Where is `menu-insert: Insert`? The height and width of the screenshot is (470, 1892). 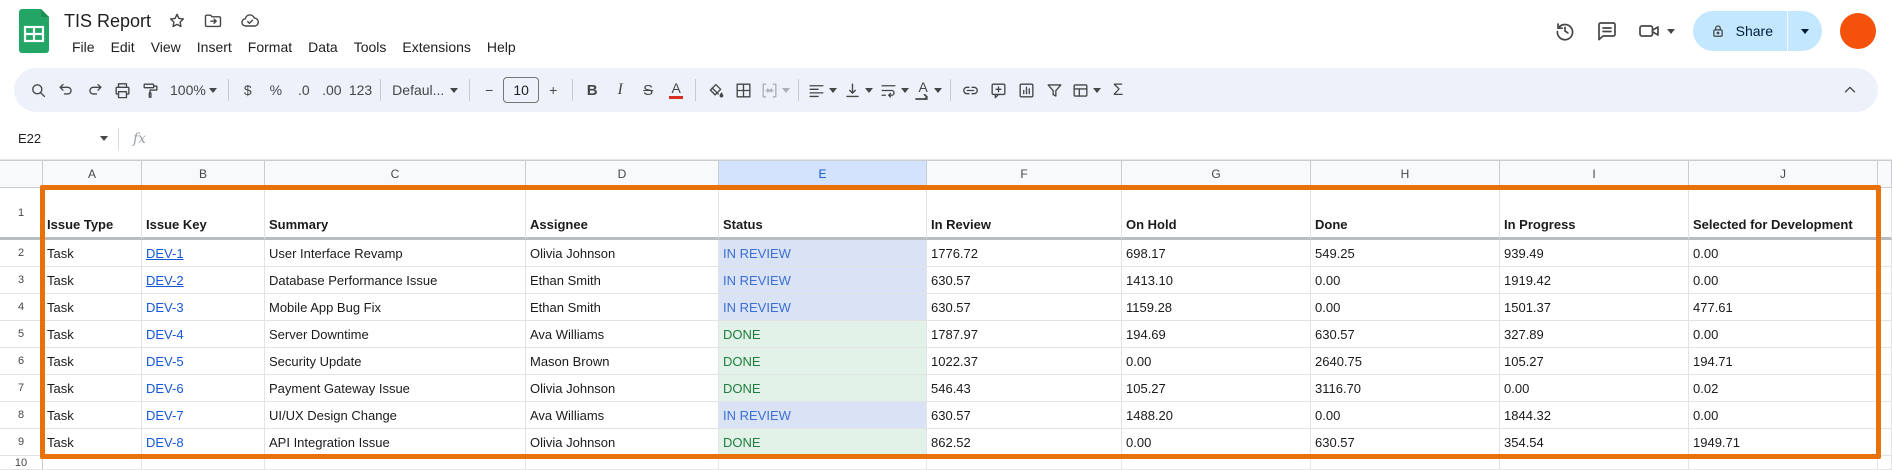 menu-insert: Insert is located at coordinates (214, 47).